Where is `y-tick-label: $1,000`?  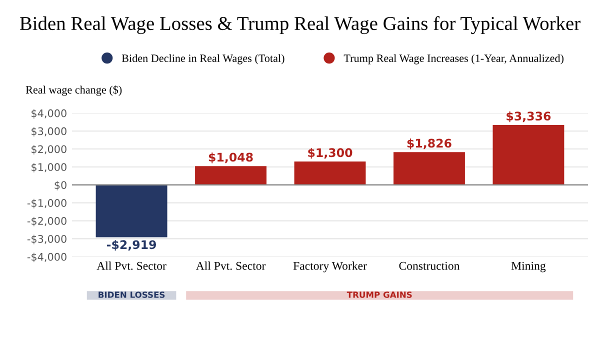 y-tick-label: $1,000 is located at coordinates (49, 167).